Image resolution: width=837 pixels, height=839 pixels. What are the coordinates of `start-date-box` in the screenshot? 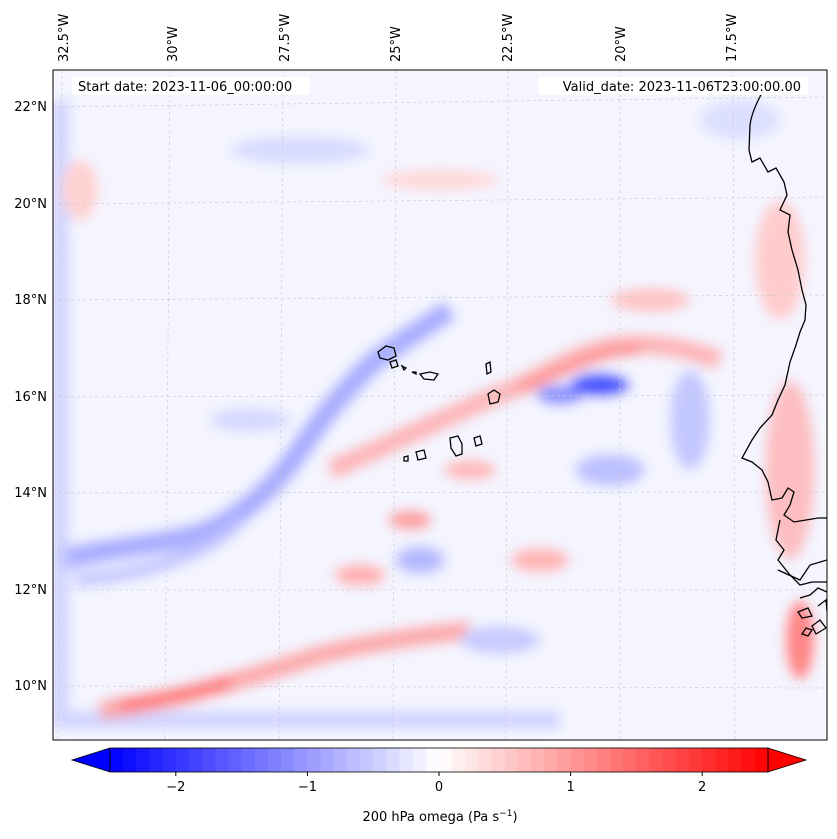 It's located at (191, 86).